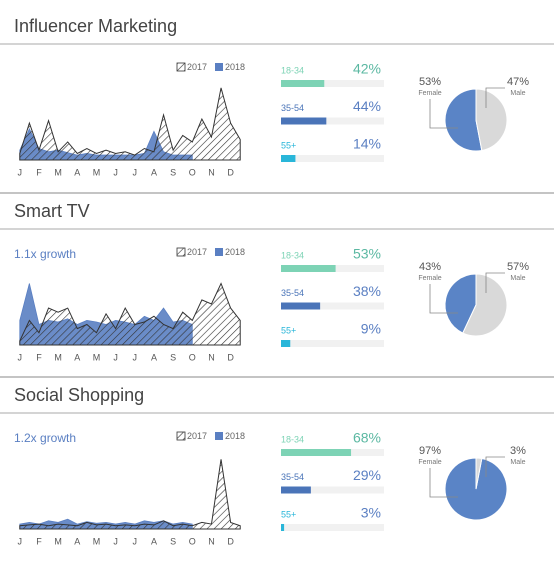  I want to click on section-title: Smart TV, so click(52, 211).